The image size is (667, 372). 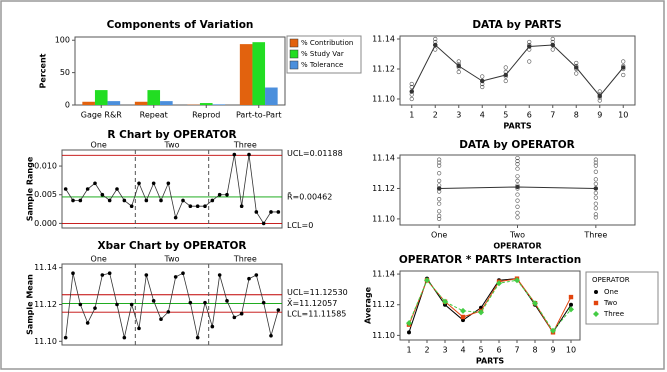 I want to click on x-tick-label: 2, so click(x=435, y=115).